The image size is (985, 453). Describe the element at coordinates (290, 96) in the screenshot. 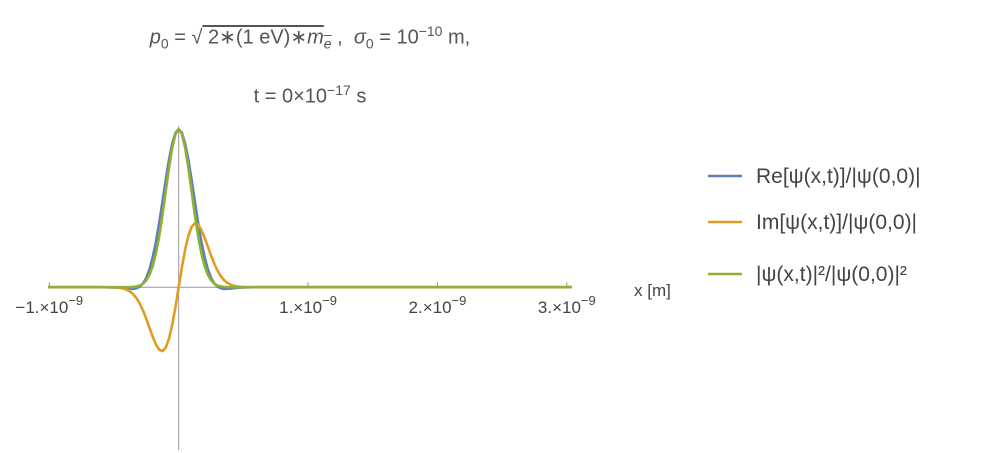

I see `title-part: t = 0×10` at that location.